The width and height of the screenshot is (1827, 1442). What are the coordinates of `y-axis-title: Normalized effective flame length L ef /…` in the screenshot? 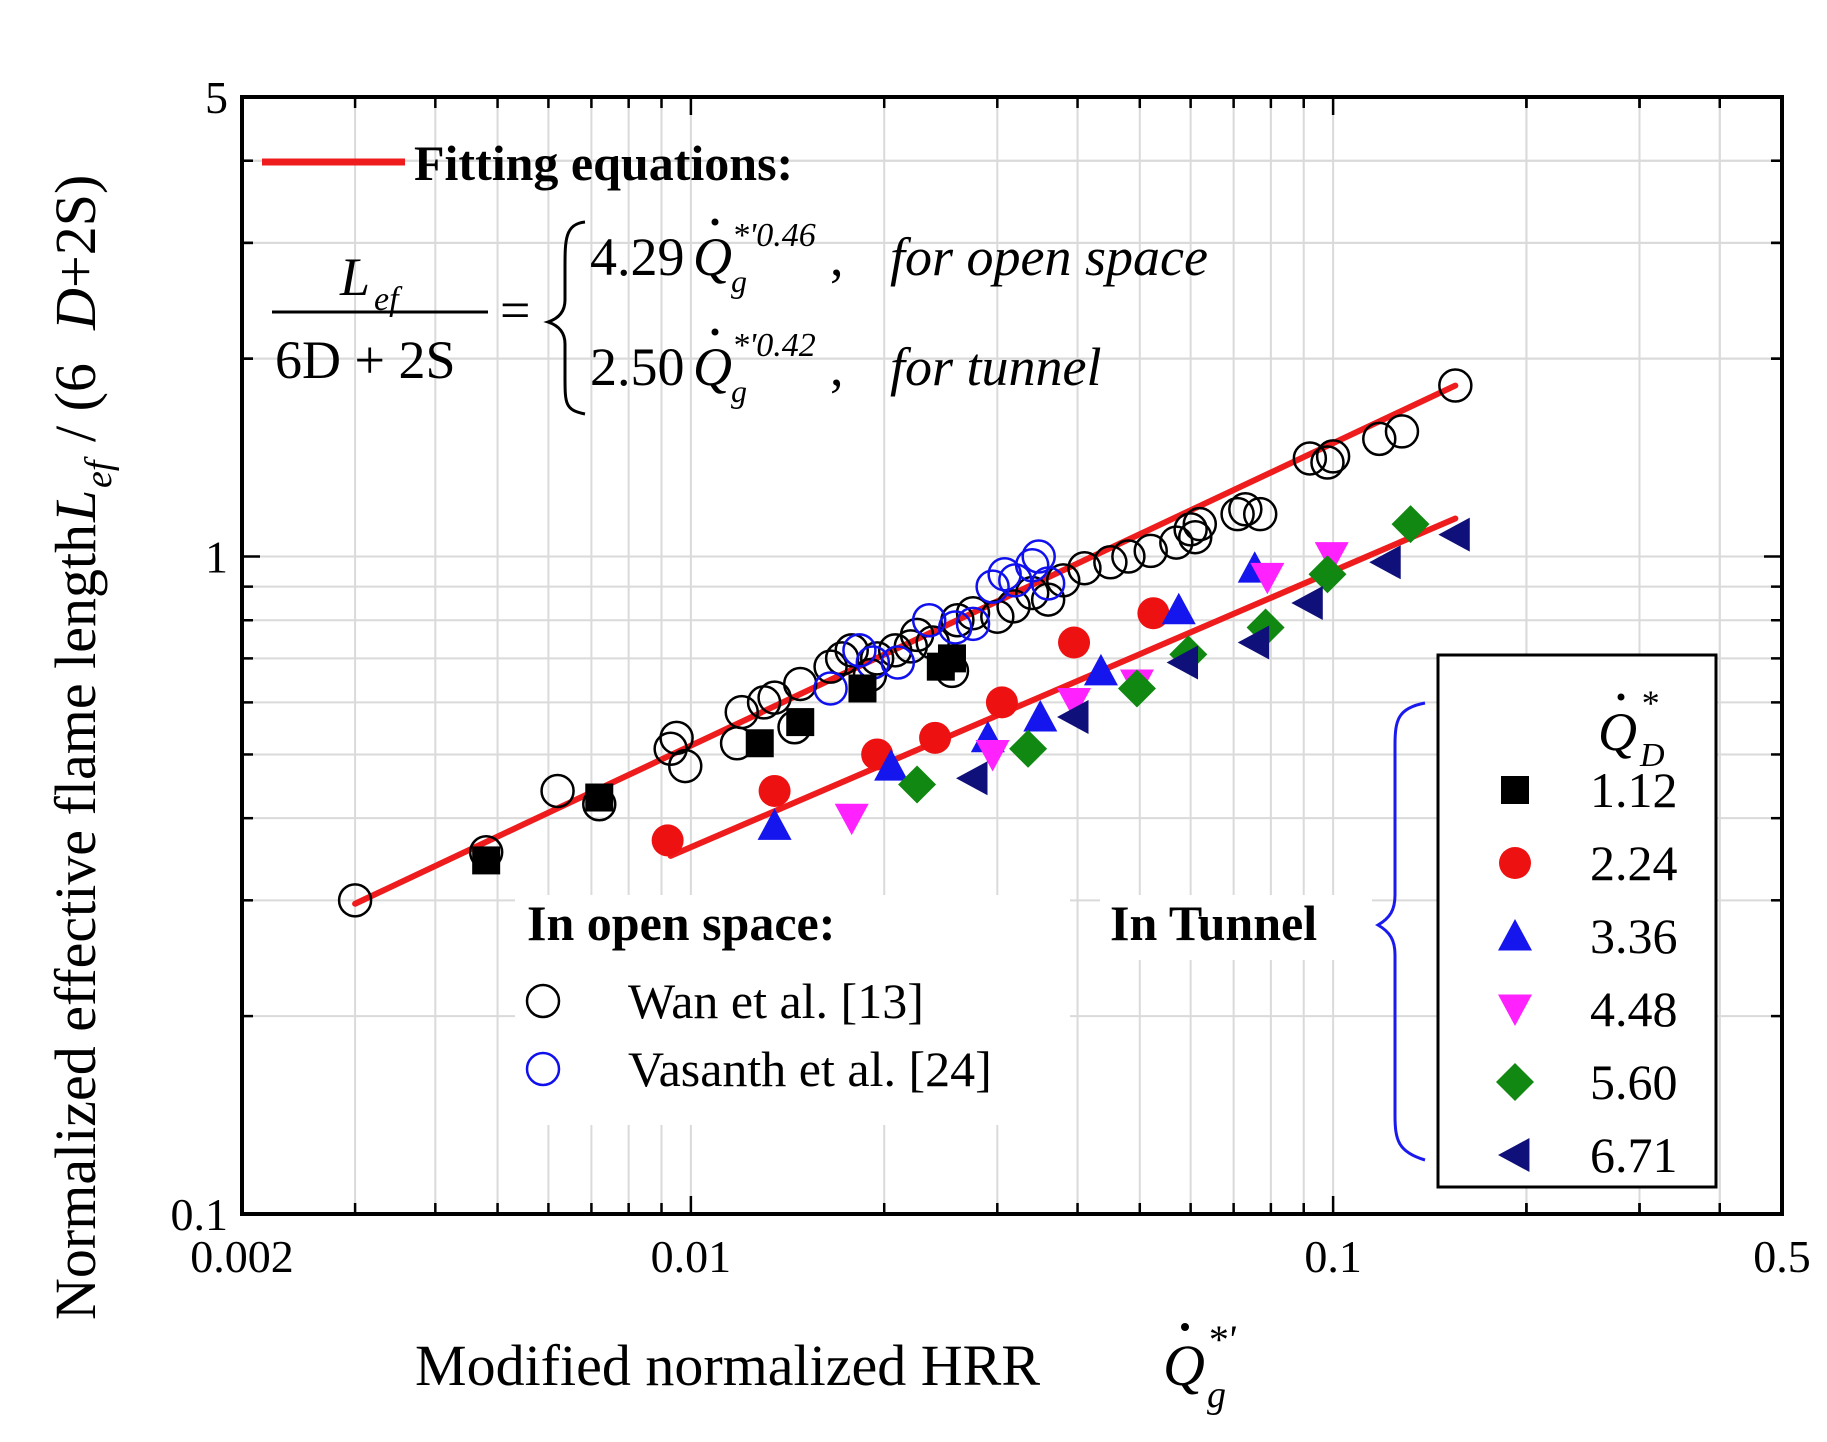 It's located at (81, 747).